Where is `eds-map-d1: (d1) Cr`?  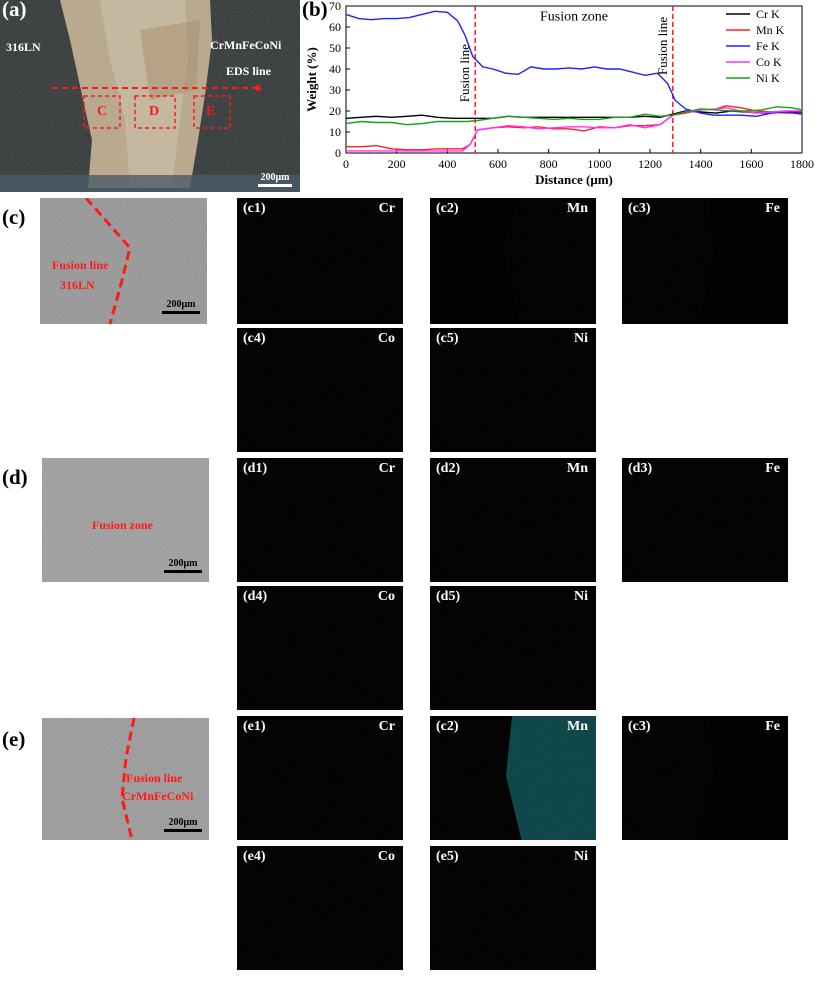 eds-map-d1: (d1) Cr is located at coordinates (320, 520).